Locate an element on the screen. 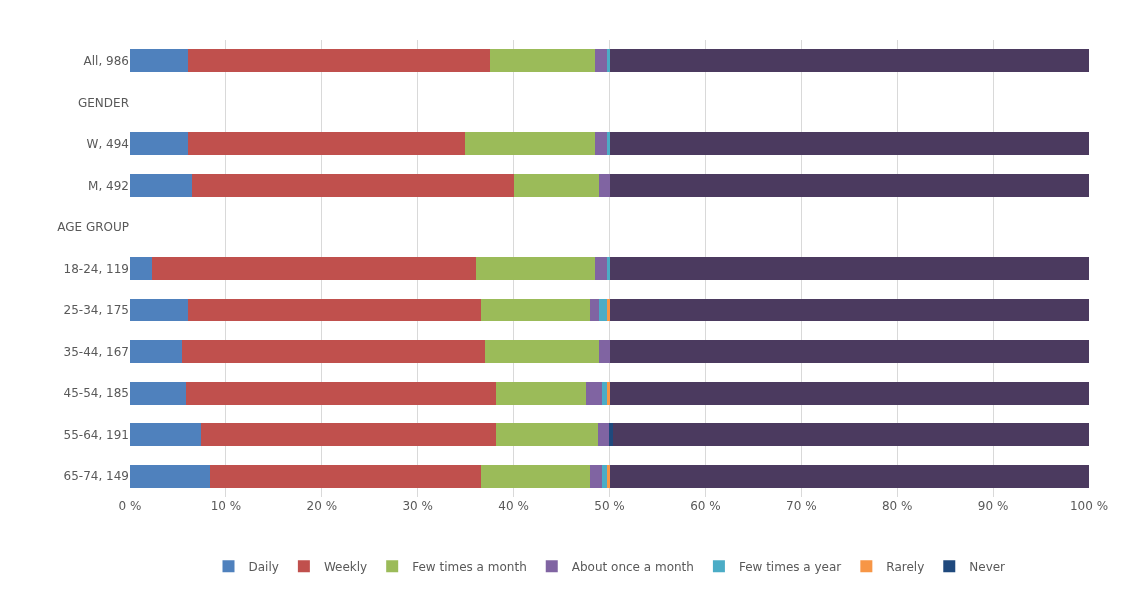 The image size is (1129, 593). x-tick-label: 100 % is located at coordinates (1089, 506).